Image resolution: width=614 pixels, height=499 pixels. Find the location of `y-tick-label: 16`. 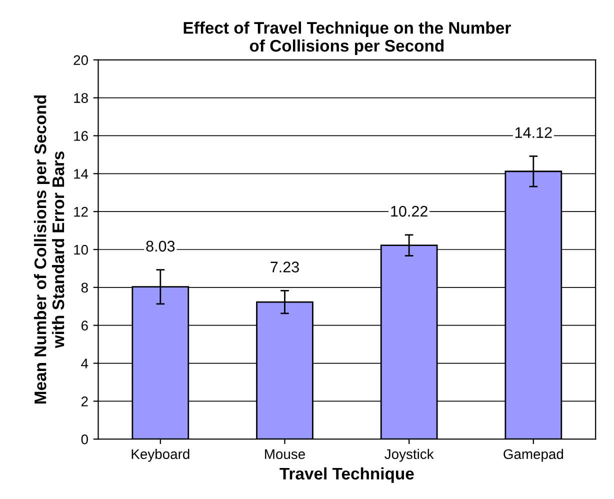

y-tick-label: 16 is located at coordinates (81, 136).